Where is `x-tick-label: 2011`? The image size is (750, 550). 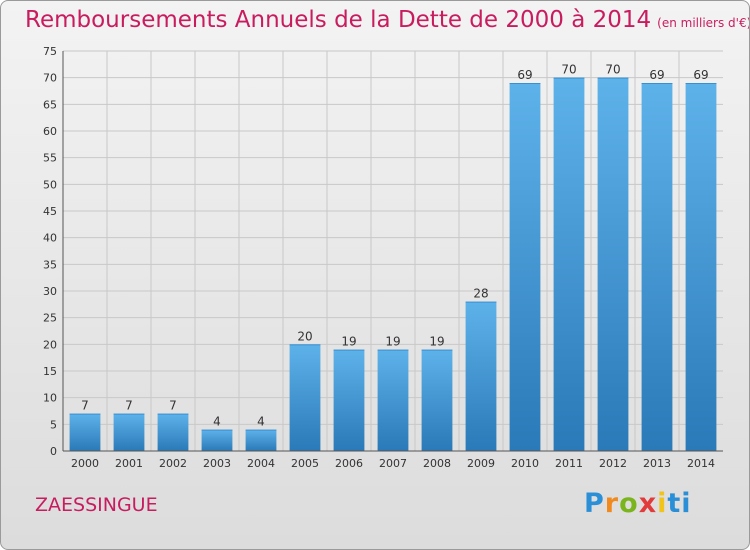 x-tick-label: 2011 is located at coordinates (569, 463).